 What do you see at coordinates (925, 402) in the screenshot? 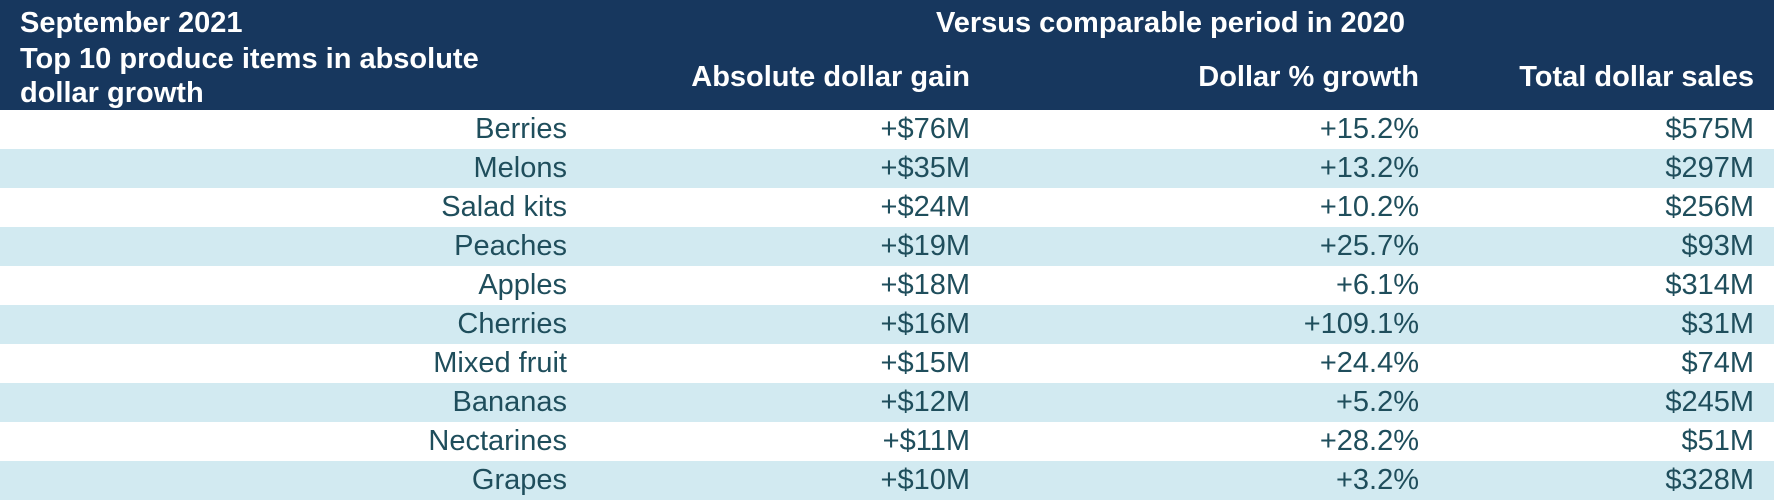
I see `absolute-dollar-gain-cell: +$12M` at bounding box center [925, 402].